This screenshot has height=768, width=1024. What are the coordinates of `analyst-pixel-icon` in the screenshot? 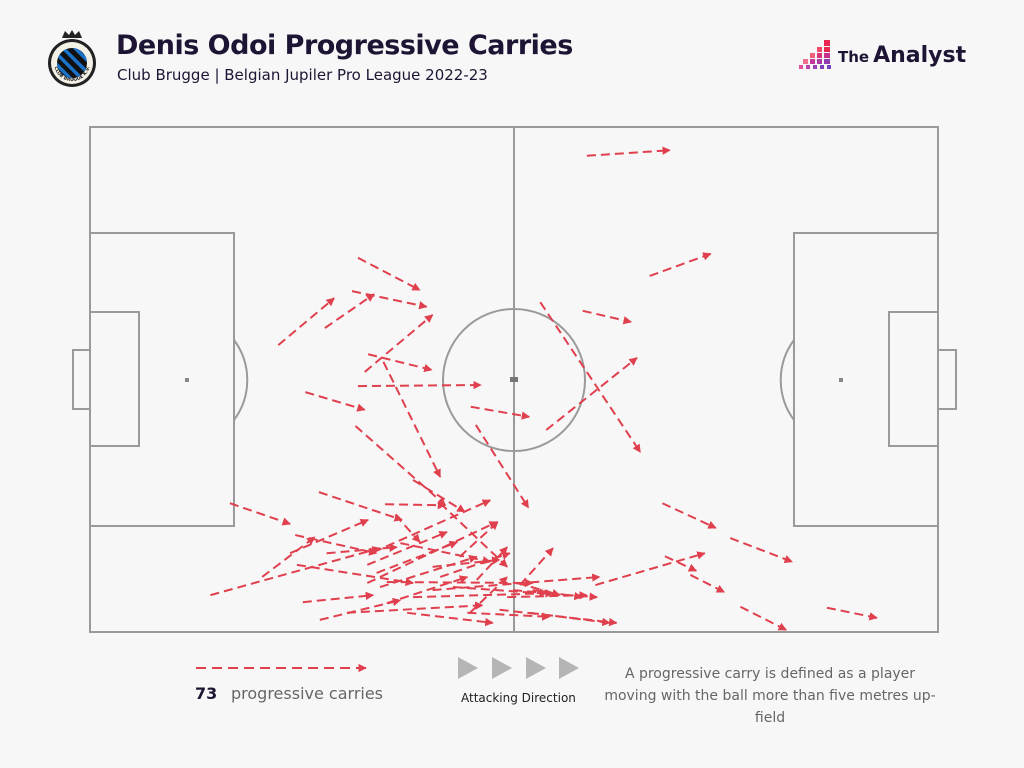 It's located at (815, 54).